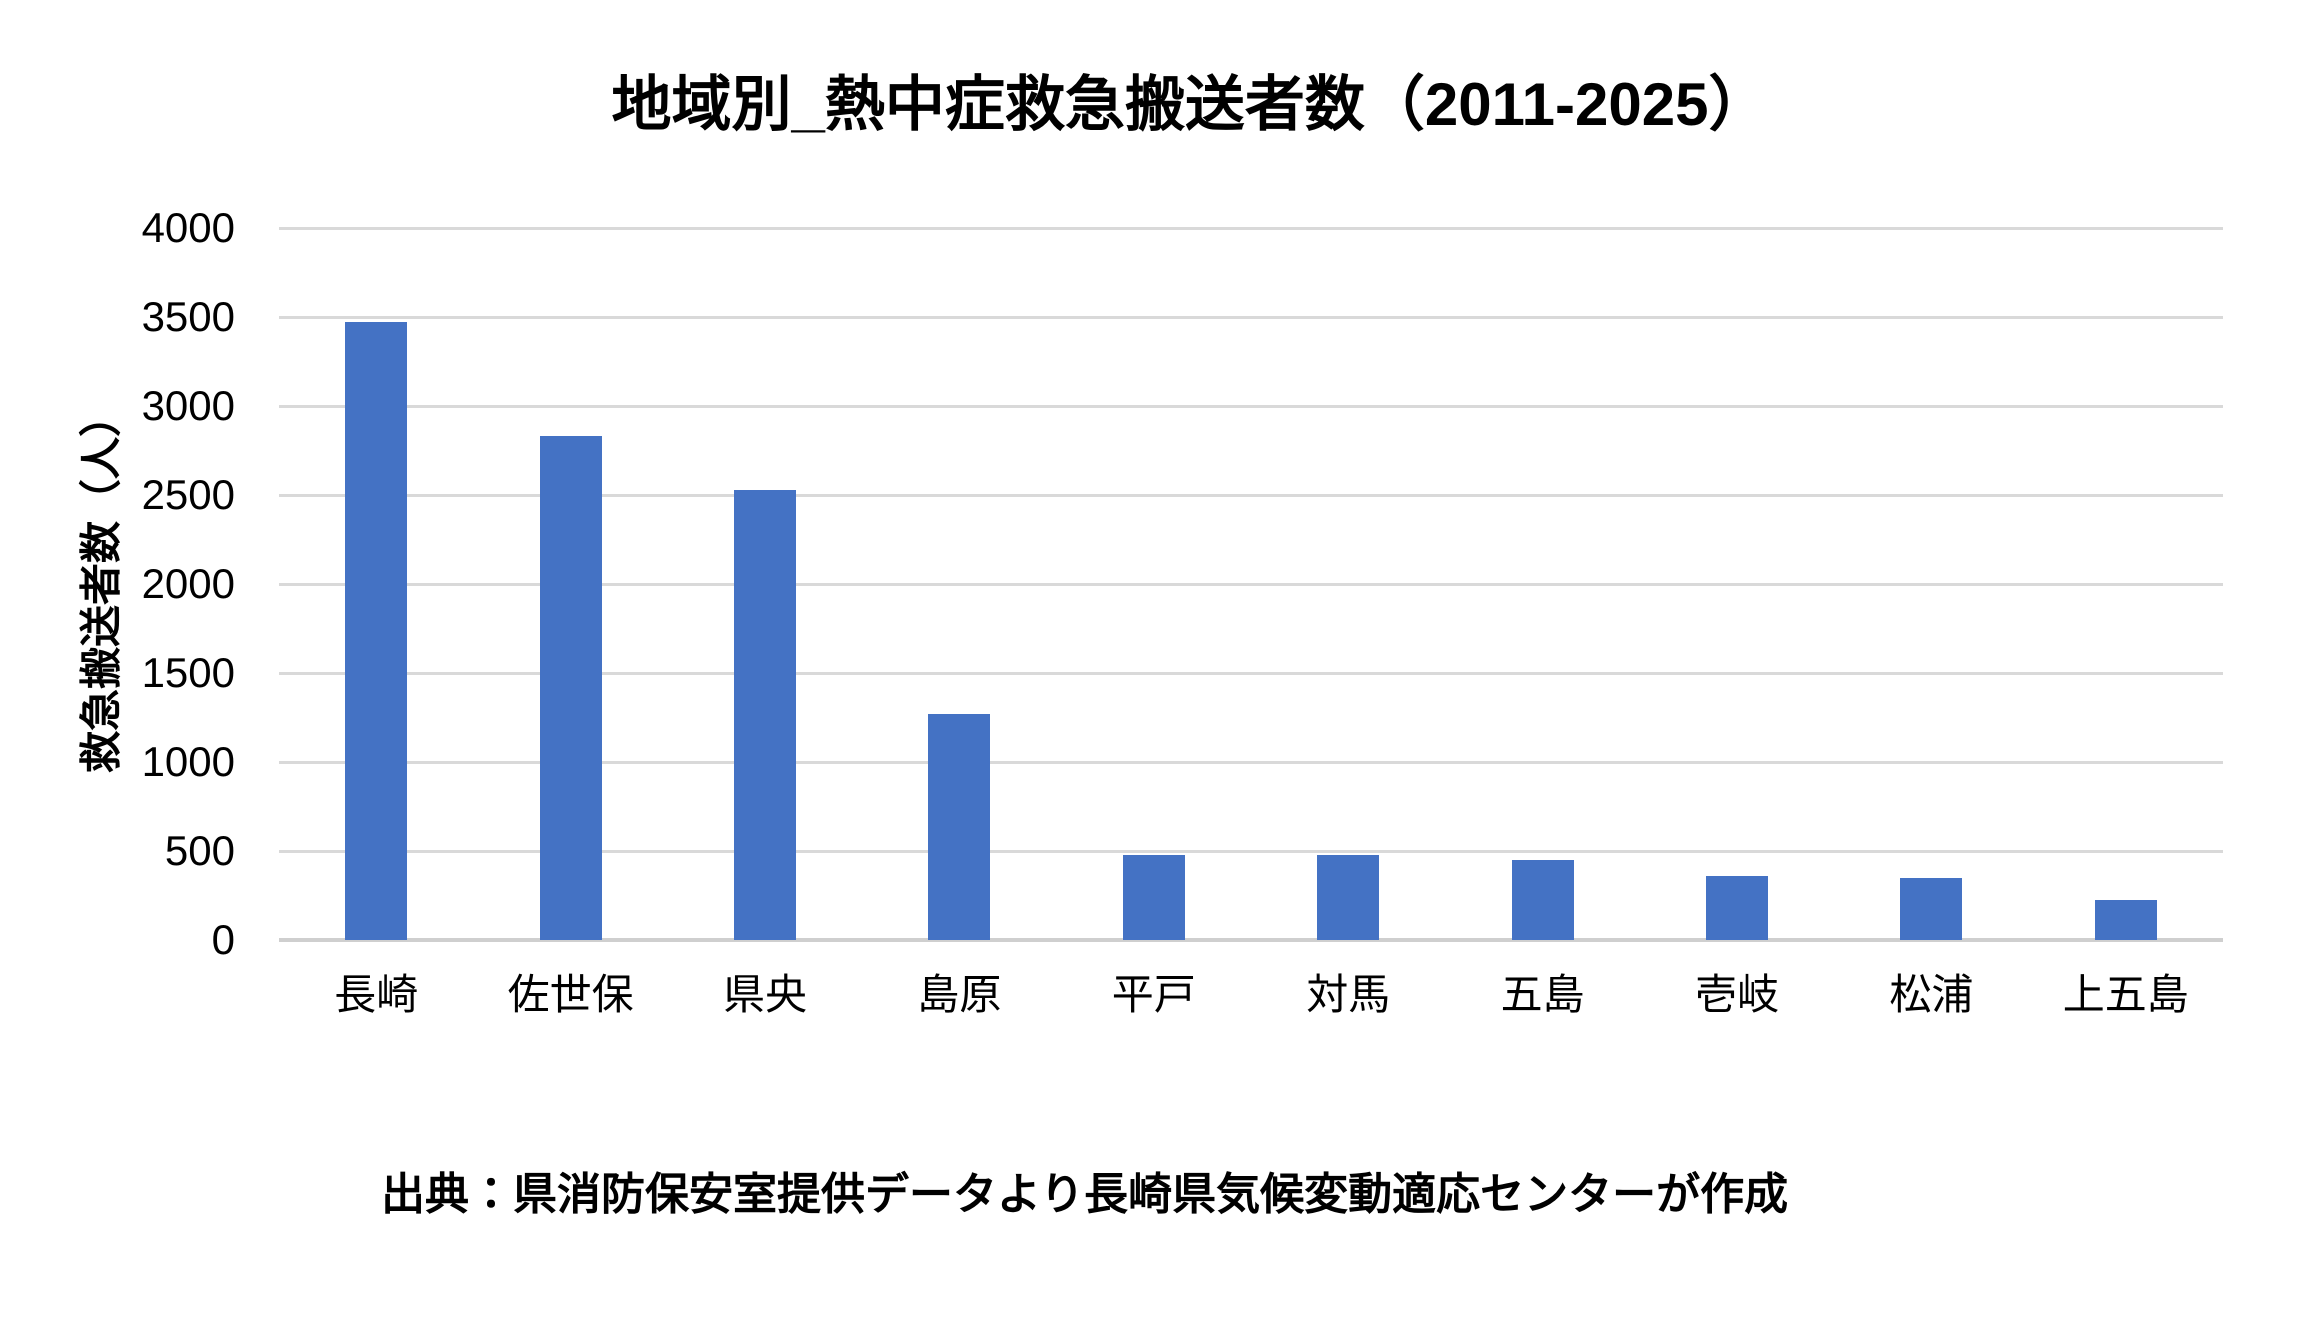 The image size is (2305, 1331). I want to click on bar-島原, so click(959, 826).